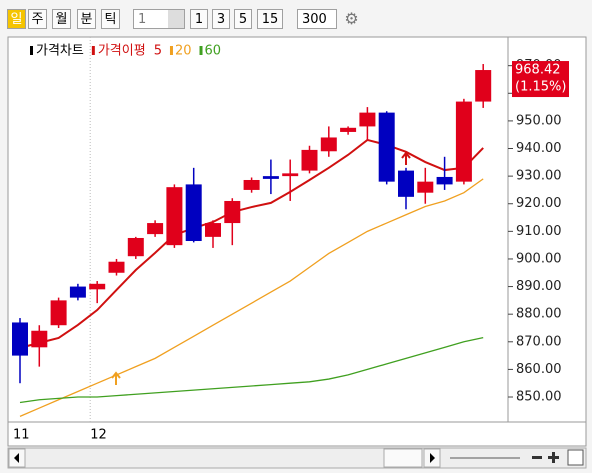 The width and height of the screenshot is (592, 473). Describe the element at coordinates (37, 19) in the screenshot. I see `period-button: 주` at that location.